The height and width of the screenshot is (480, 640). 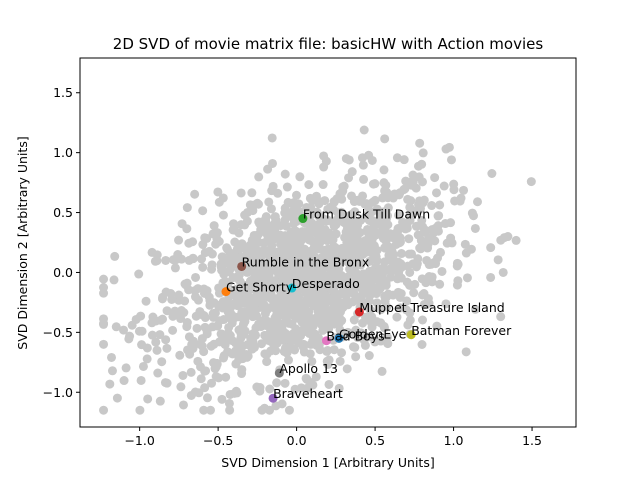 I want to click on x-tick-label: 1.5, so click(x=532, y=440).